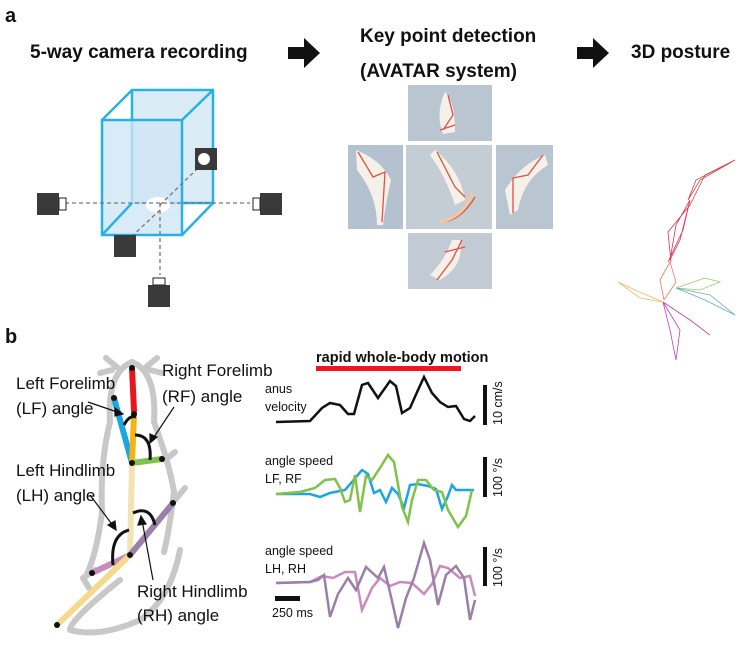 The height and width of the screenshot is (658, 745). I want to click on spine-segment, so click(131, 509).